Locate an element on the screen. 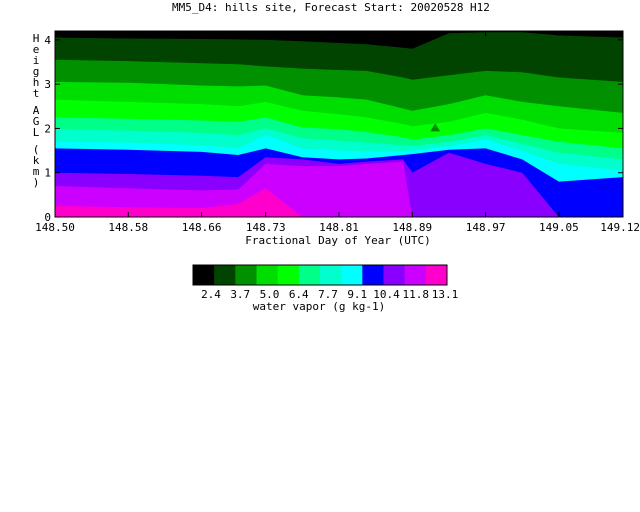 Image resolution: width=640 pixels, height=512 pixels. x-tick-label: 148.89 is located at coordinates (412, 227).